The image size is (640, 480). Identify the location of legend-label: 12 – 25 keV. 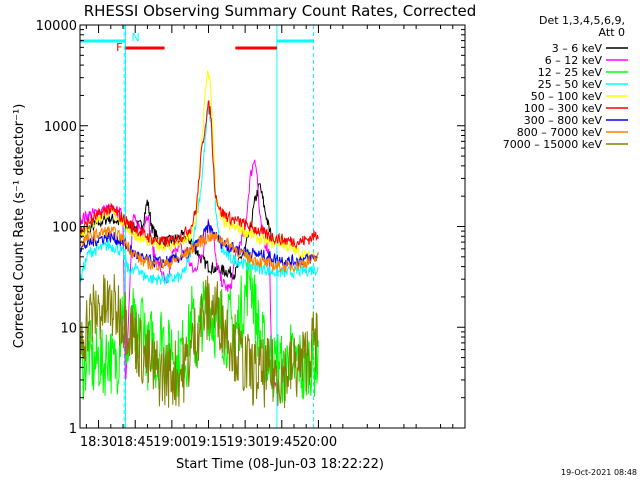
(570, 72).